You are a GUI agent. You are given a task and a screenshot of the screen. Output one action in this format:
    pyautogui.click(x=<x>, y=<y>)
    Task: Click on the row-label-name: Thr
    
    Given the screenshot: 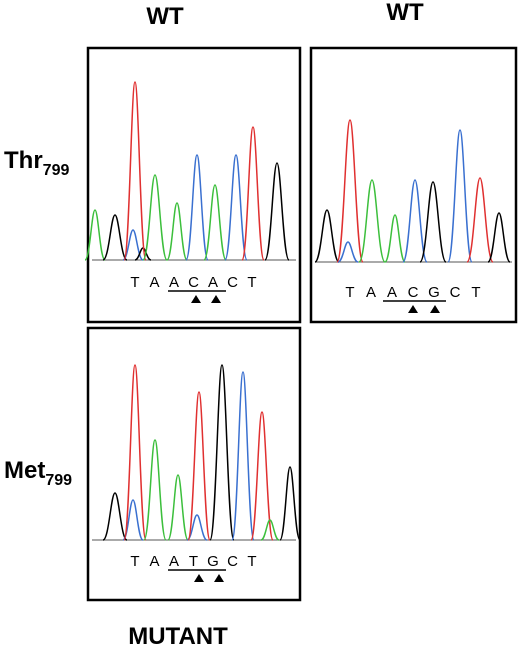 What is the action you would take?
    pyautogui.click(x=23, y=160)
    